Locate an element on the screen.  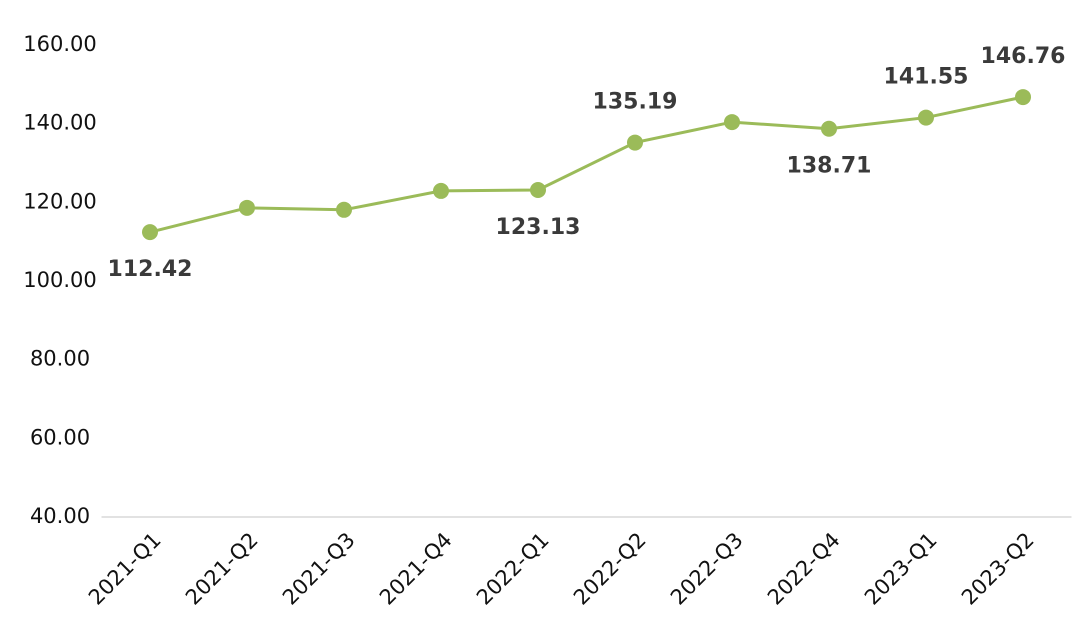
x-tick-label: 2022-Q2 is located at coordinates (610, 569).